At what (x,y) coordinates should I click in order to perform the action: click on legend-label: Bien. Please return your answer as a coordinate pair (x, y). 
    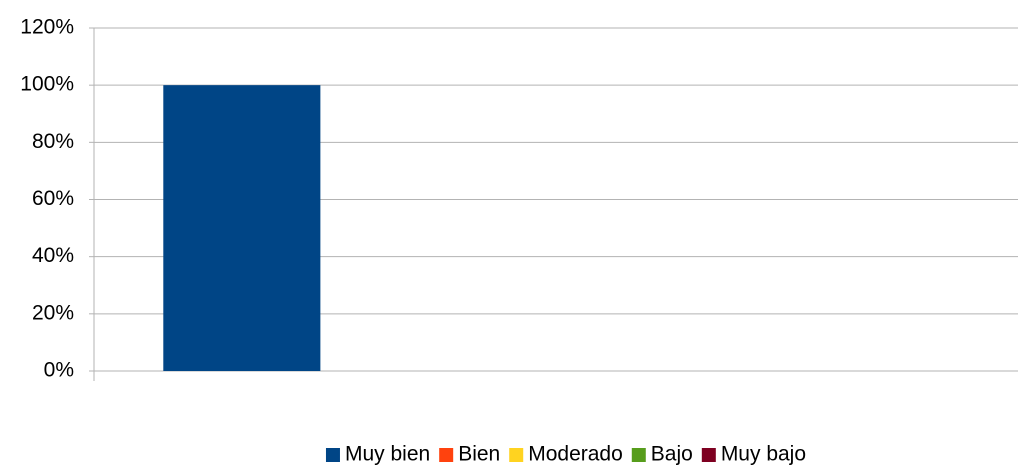
    Looking at the image, I should click on (479, 454).